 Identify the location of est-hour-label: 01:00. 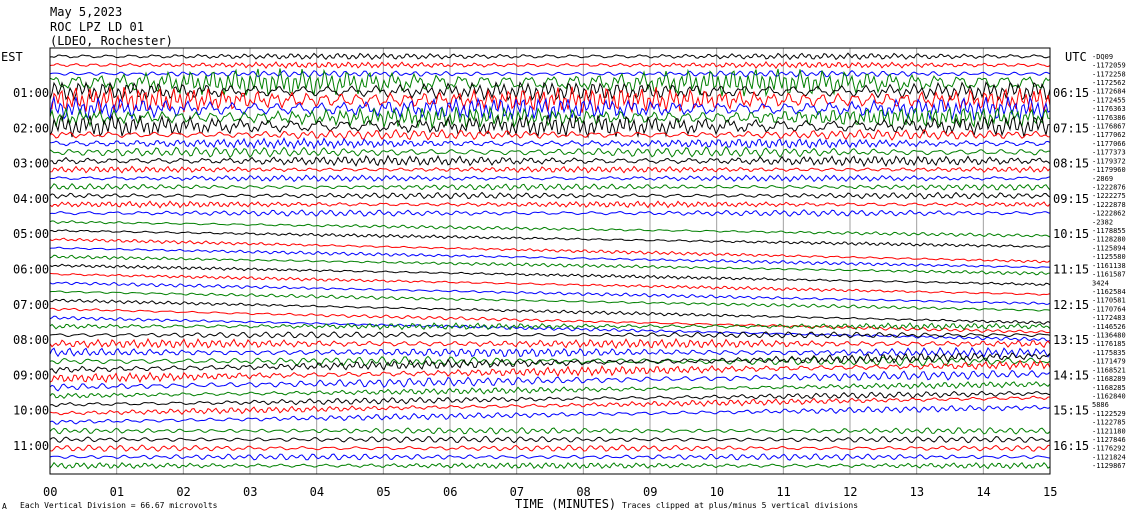
(31, 93).